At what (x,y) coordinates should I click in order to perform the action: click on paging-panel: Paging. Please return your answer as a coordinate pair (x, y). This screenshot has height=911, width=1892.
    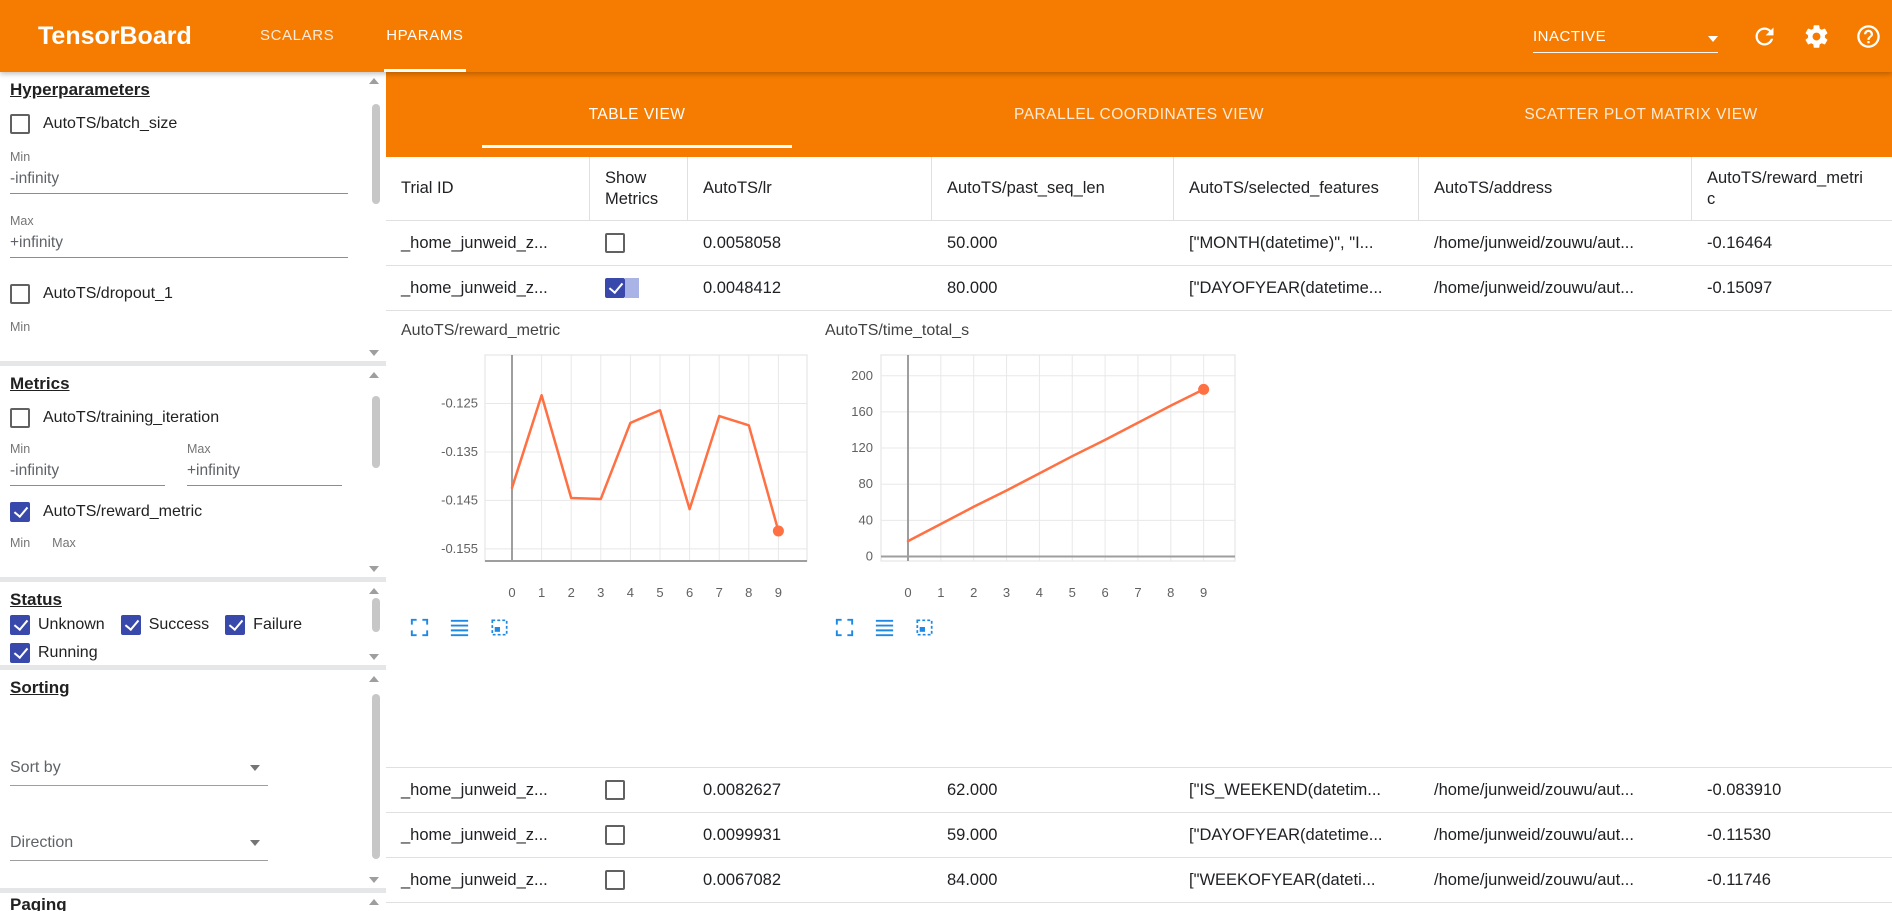
    Looking at the image, I should click on (193, 902).